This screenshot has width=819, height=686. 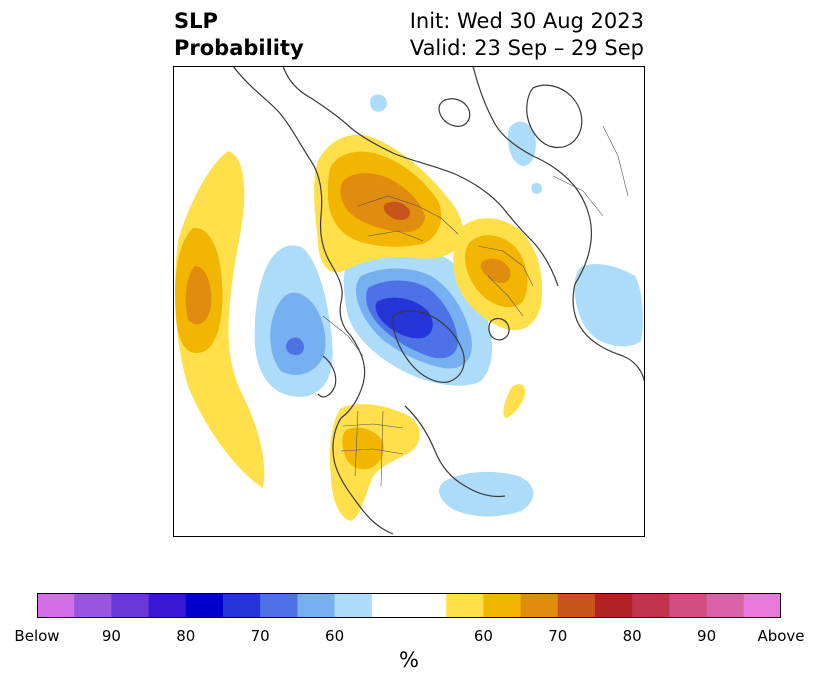 I want to click on colorbar, so click(x=409, y=605).